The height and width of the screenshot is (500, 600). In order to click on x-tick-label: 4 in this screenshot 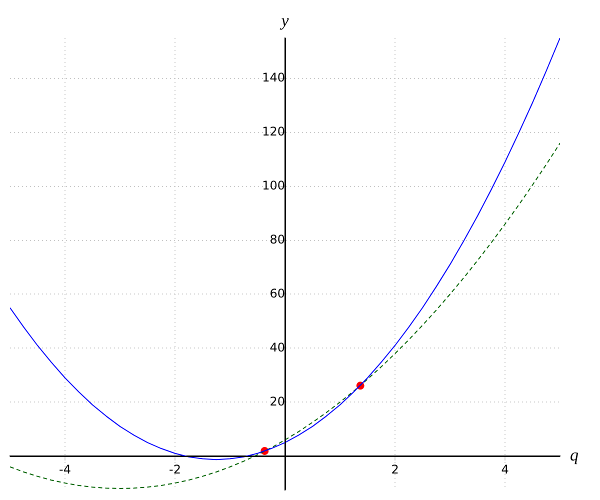, I will do `click(505, 469)`.